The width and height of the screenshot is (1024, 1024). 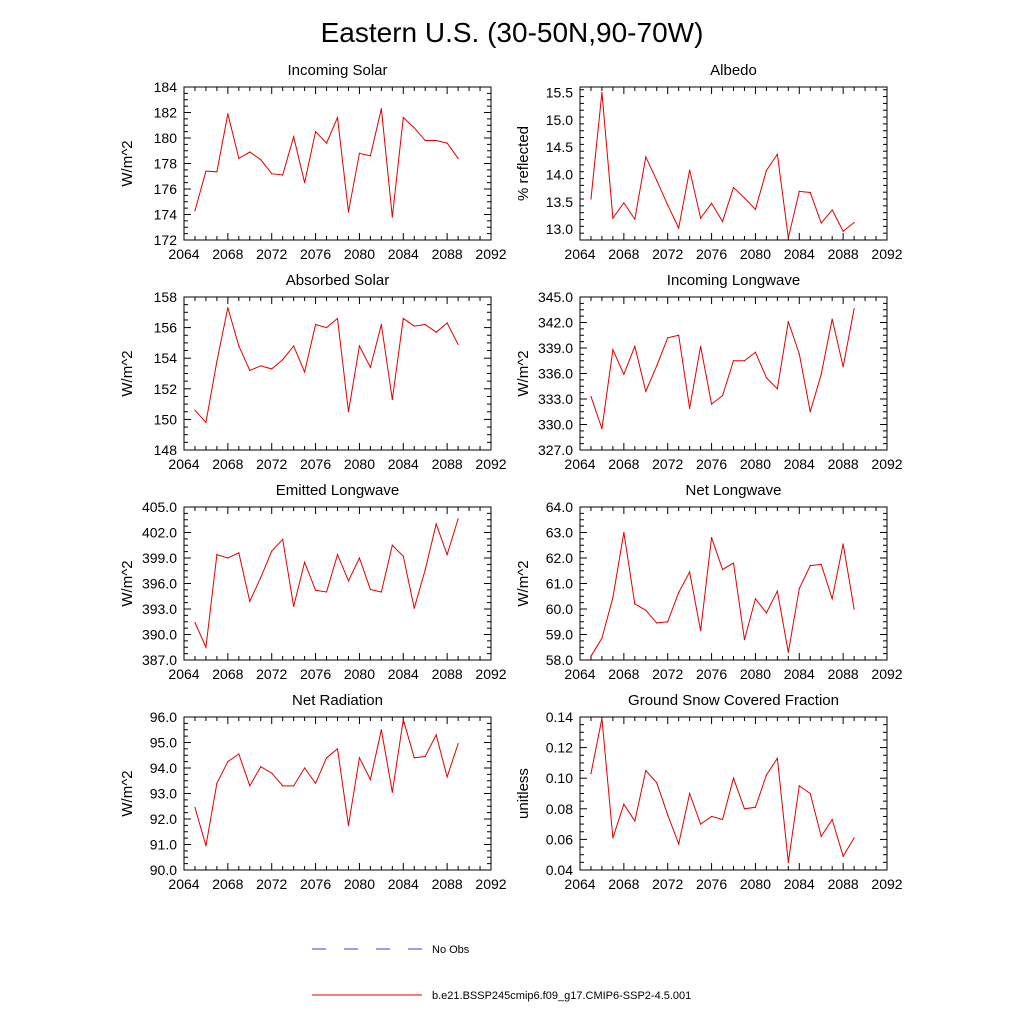 What do you see at coordinates (159, 533) in the screenshot?
I see `y-tick-label: 402.0` at bounding box center [159, 533].